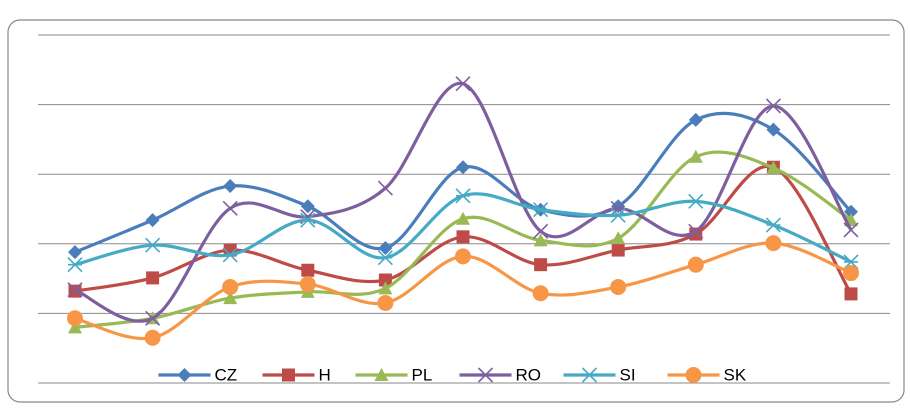 Image resolution: width=910 pixels, height=413 pixels. Describe the element at coordinates (226, 374) in the screenshot. I see `legend-label: CZ` at that location.